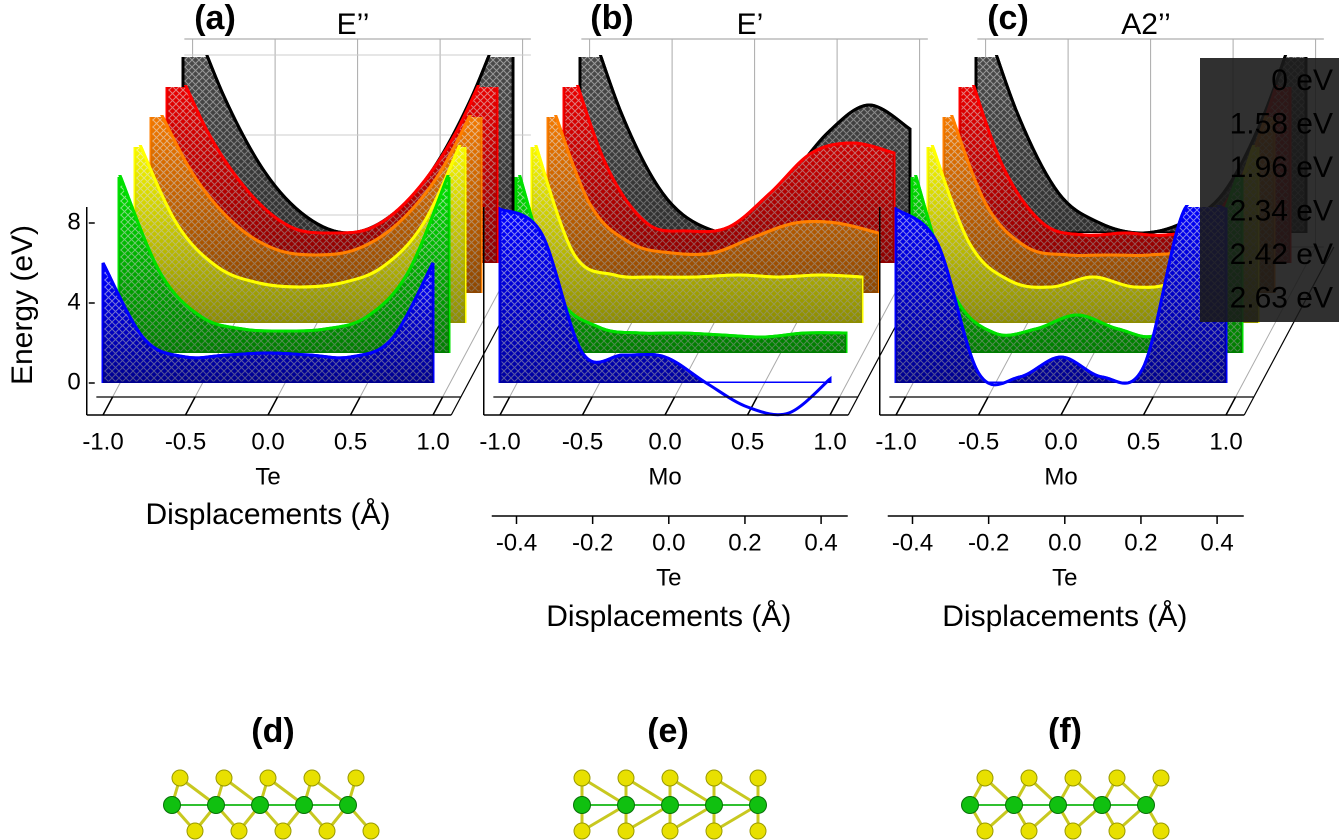 This screenshot has width=1339, height=840. I want to click on x-atom-label: Te, so click(267, 476).